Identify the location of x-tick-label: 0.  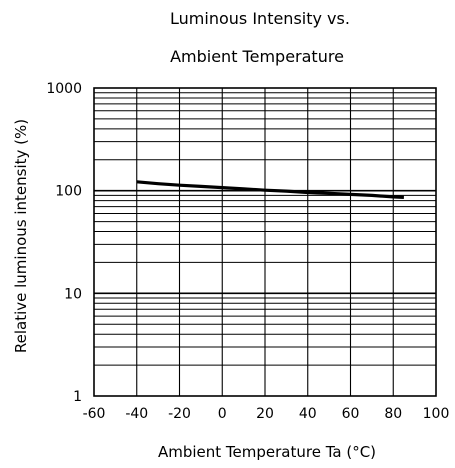
(222, 414).